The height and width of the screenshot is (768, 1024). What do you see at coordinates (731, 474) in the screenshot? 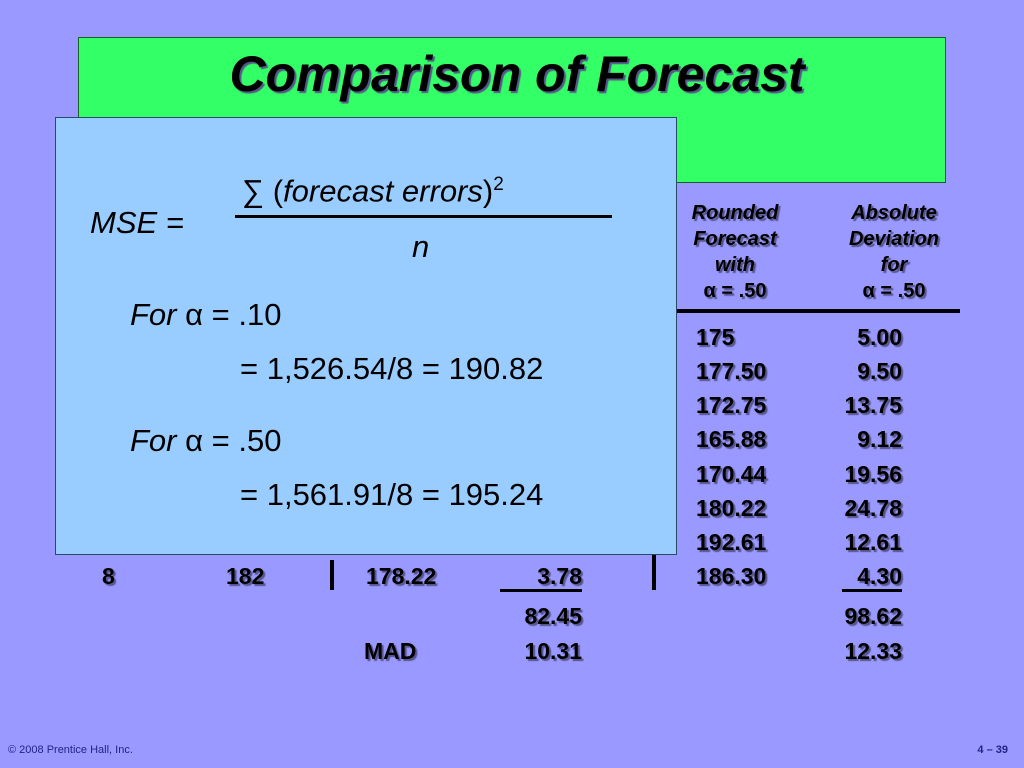
I see `table-cell: 170.44` at bounding box center [731, 474].